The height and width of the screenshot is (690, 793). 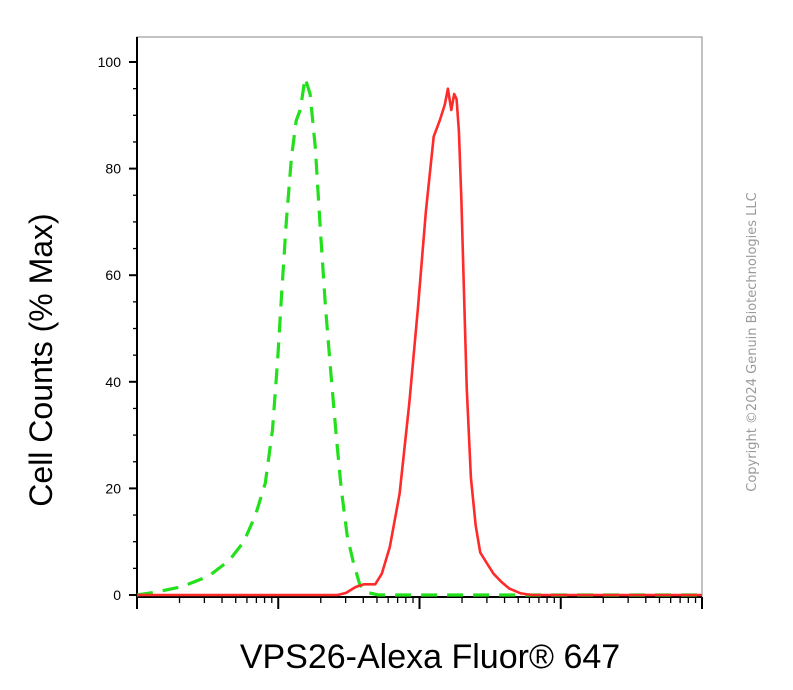 I want to click on x-axis-title: VPS26-Alexa Fluor® 647, so click(x=430, y=657).